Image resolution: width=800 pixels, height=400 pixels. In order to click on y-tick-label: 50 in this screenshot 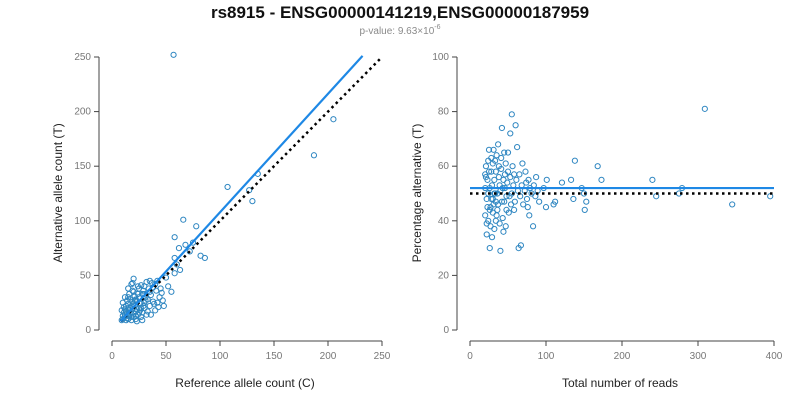, I will do `click(86, 275)`.